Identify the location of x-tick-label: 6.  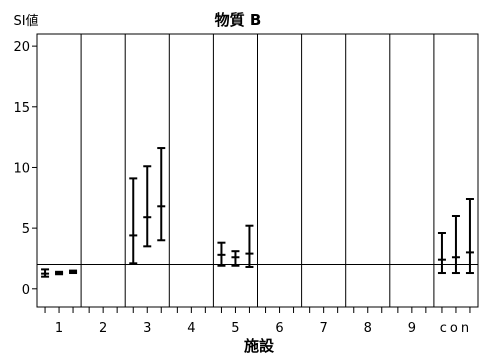
(279, 328).